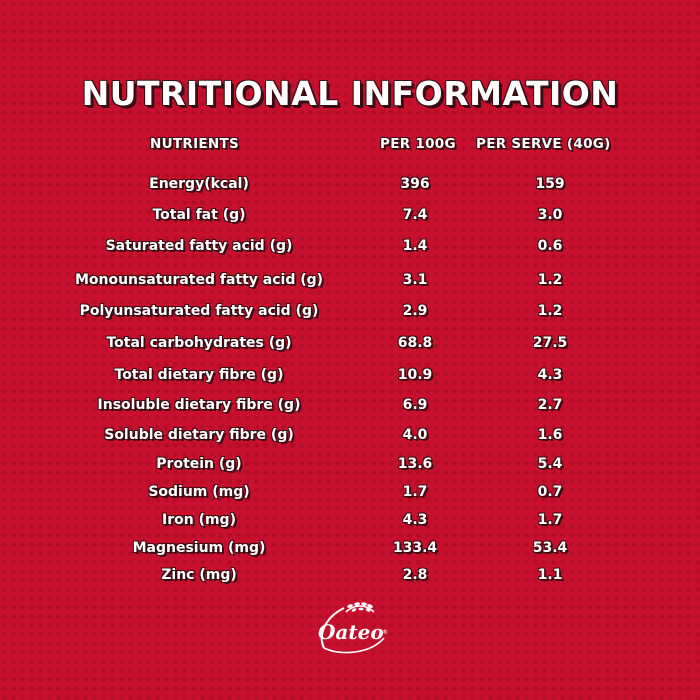  What do you see at coordinates (550, 575) in the screenshot?
I see `value-per-serve: 1.1` at bounding box center [550, 575].